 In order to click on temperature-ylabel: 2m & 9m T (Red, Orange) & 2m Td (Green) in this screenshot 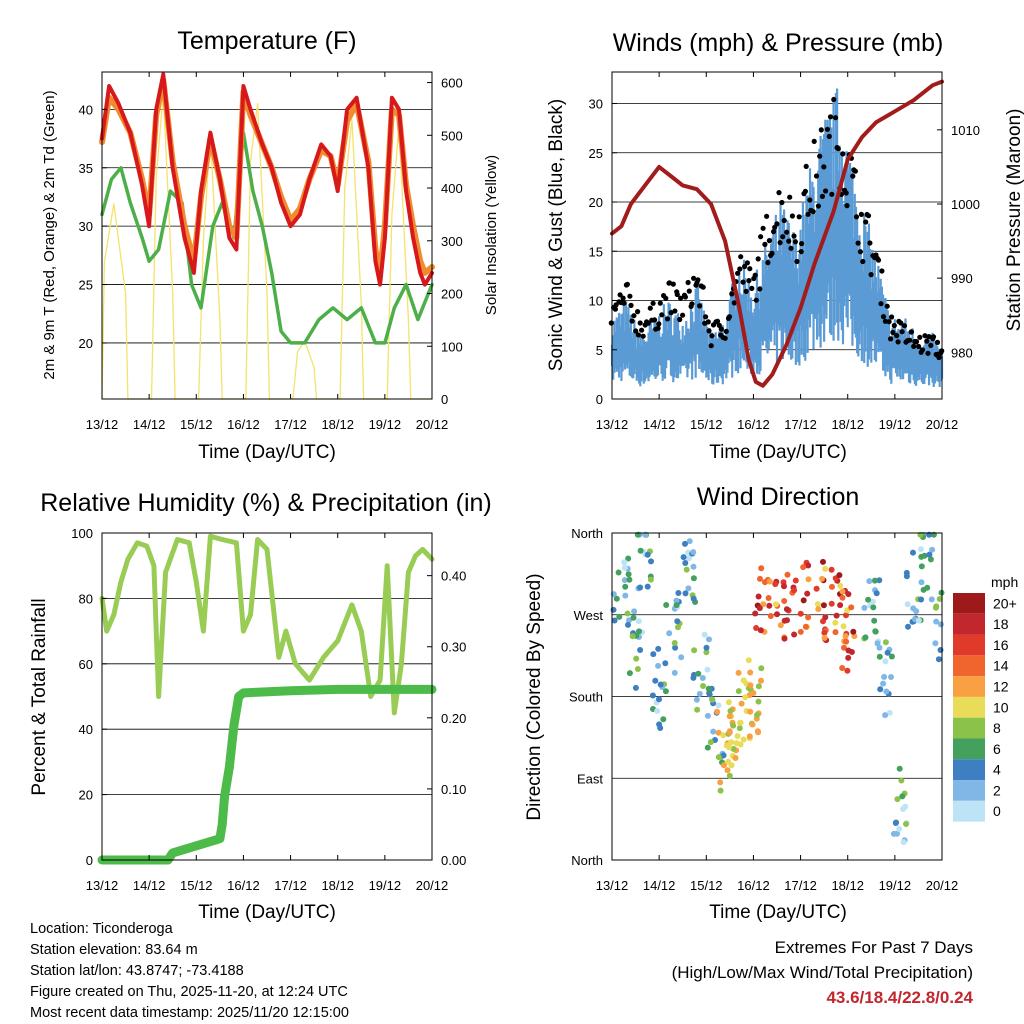, I will do `click(49, 234)`.